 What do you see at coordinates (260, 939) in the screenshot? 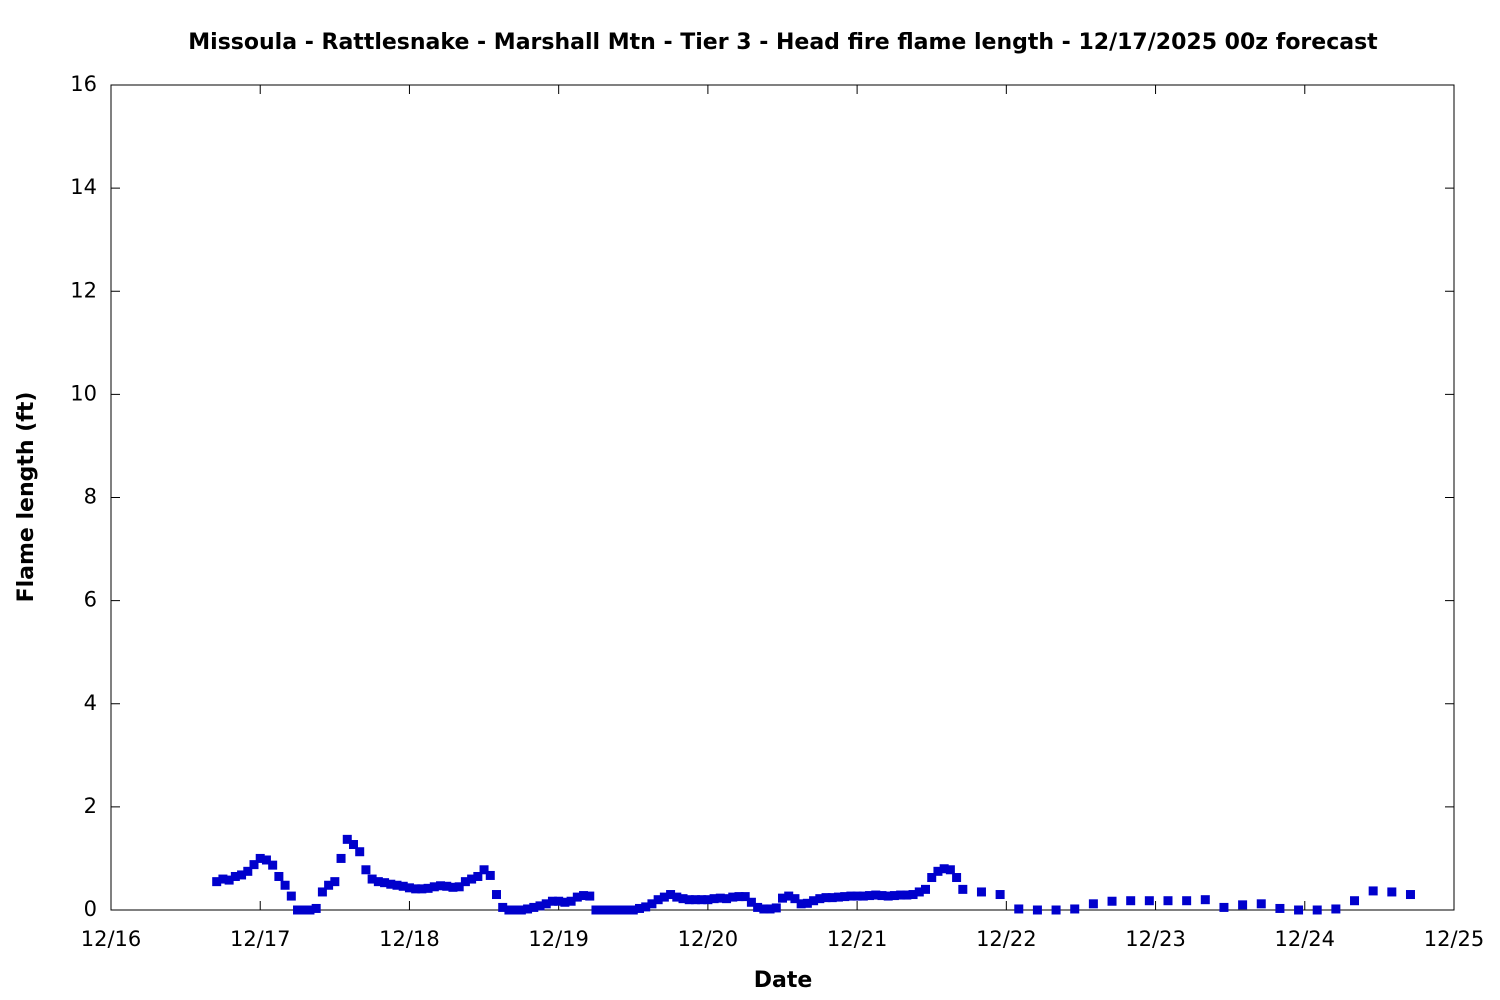
I see `x-tick-label: 12/17` at bounding box center [260, 939].